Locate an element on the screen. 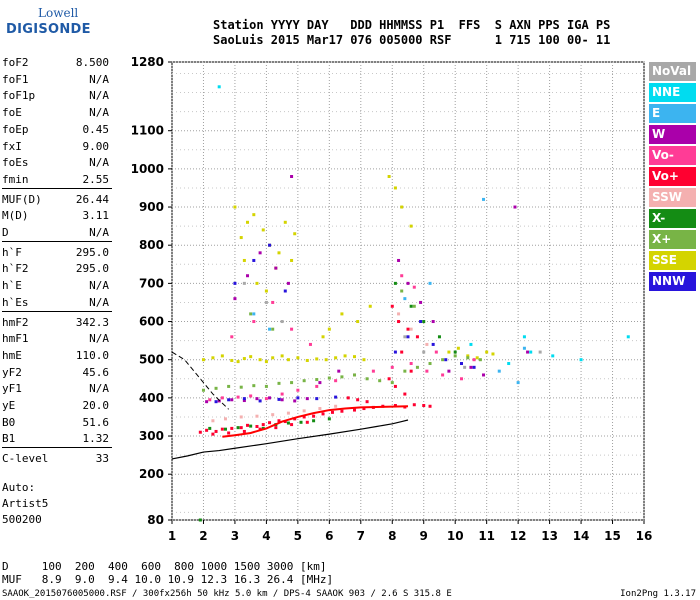  param-key: yE is located at coordinates (9, 405).